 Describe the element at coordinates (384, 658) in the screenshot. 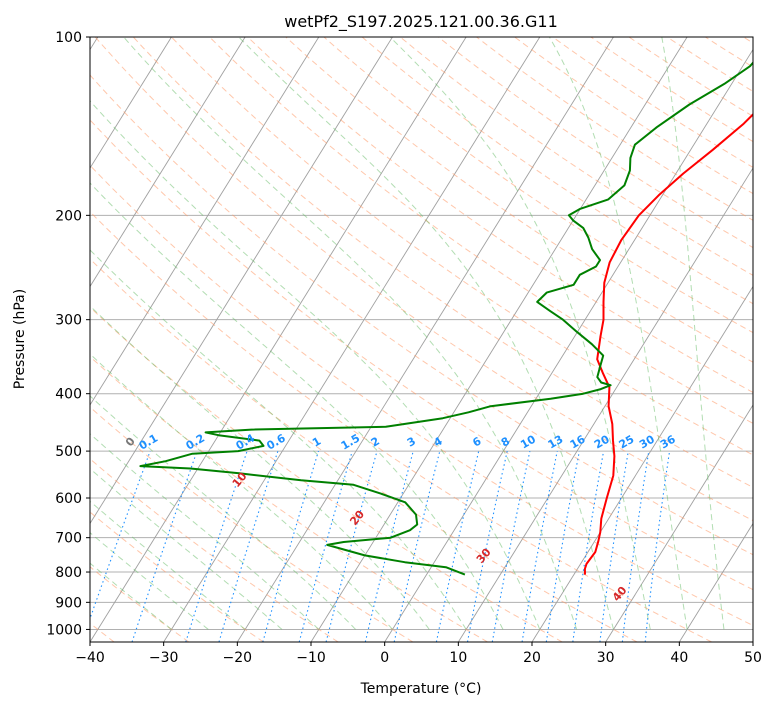

I see `x-tick-label: 0` at that location.